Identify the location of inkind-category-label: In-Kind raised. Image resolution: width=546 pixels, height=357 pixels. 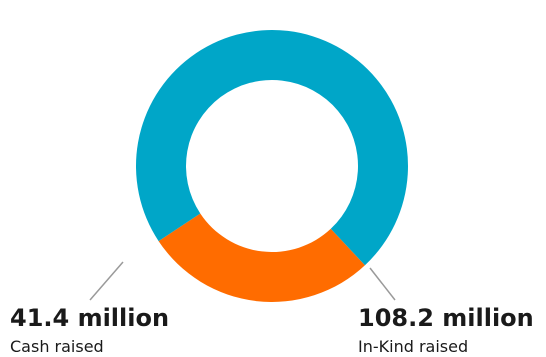
(413, 346).